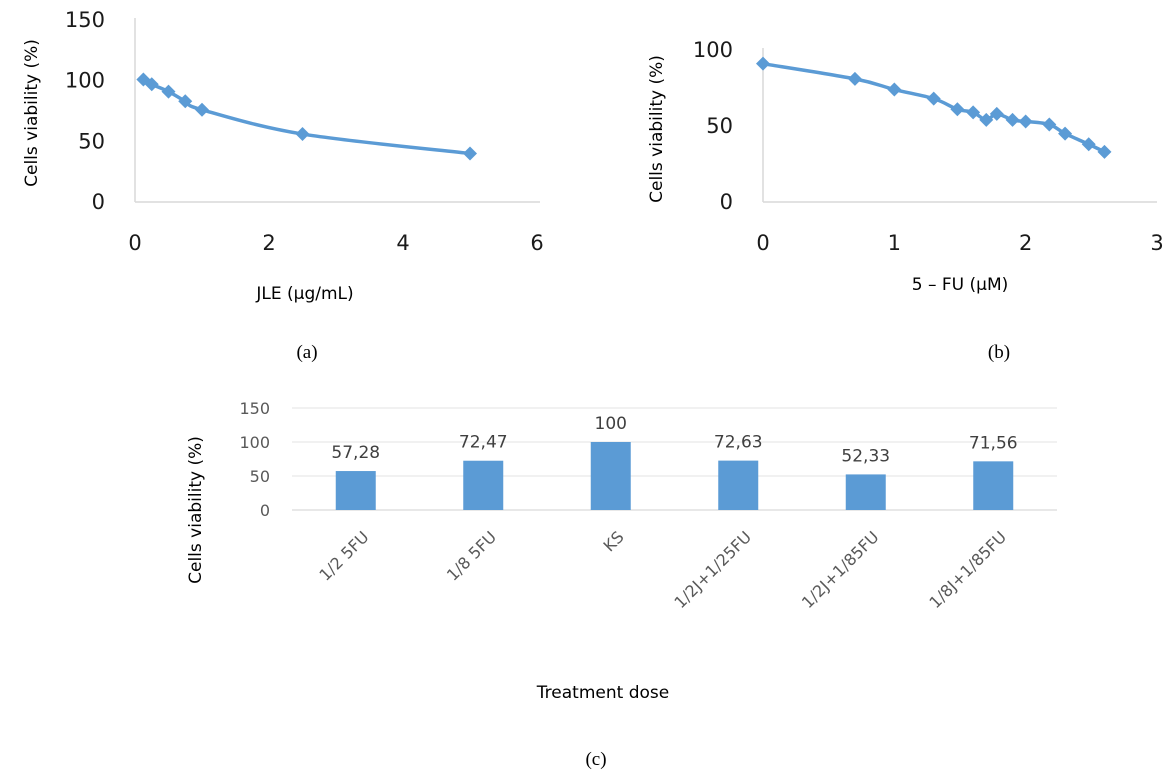  What do you see at coordinates (91, 141) in the screenshot?
I see `panel-a-y-tick-label: 50` at bounding box center [91, 141].